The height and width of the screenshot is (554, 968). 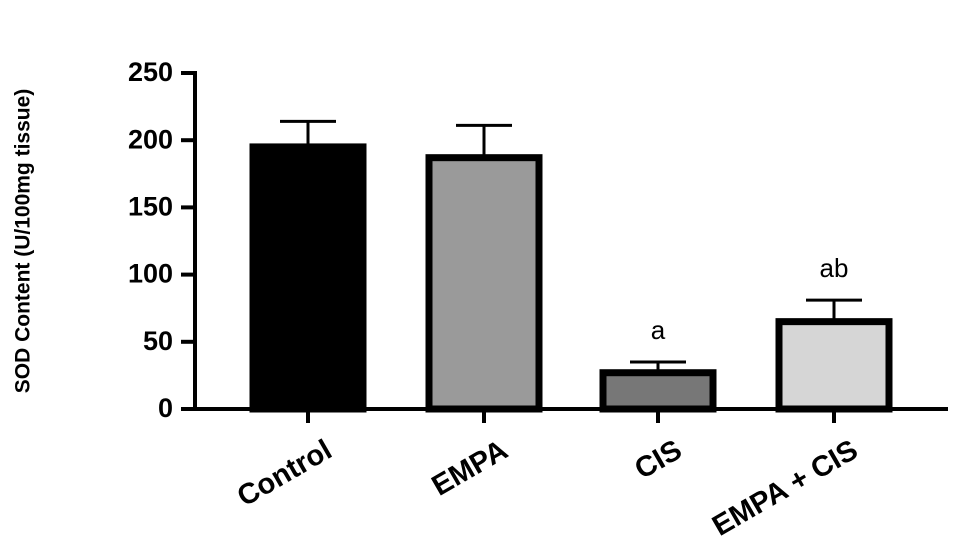 What do you see at coordinates (658, 460) in the screenshot?
I see `x-tick-label: CIS` at bounding box center [658, 460].